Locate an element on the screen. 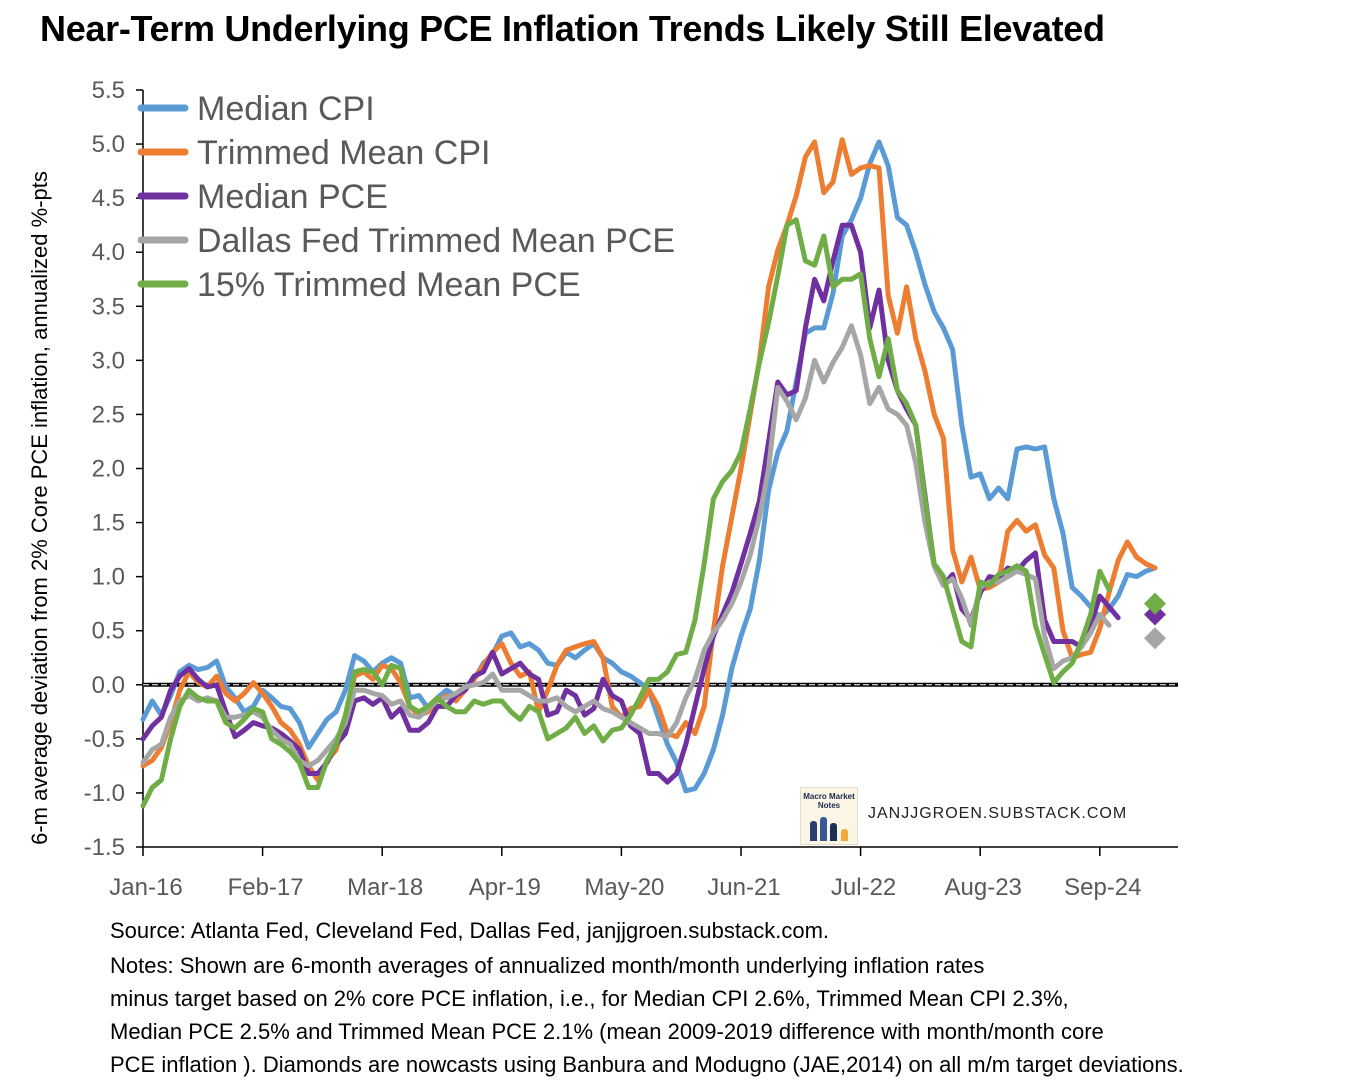 This screenshot has height=1080, width=1350. logo: Macro Market Notes is located at coordinates (829, 816).